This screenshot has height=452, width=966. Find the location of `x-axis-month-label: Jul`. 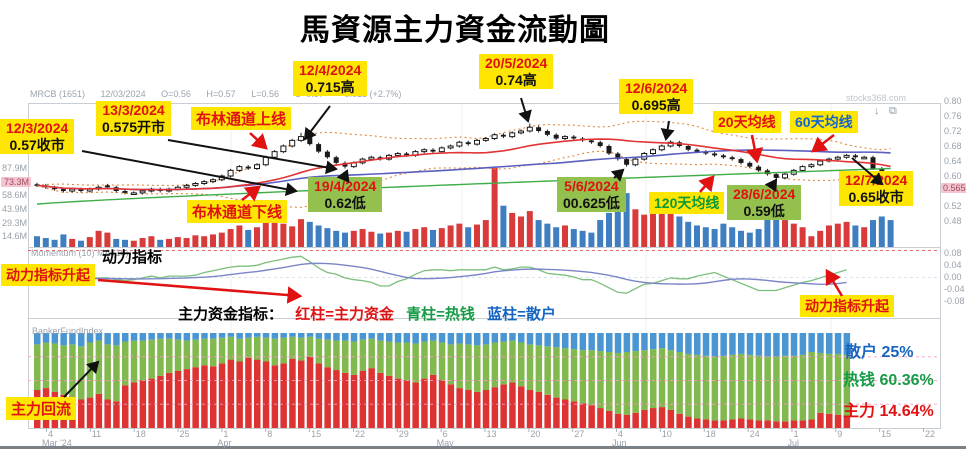

x-axis-month-label: Jul is located at coordinates (793, 443).